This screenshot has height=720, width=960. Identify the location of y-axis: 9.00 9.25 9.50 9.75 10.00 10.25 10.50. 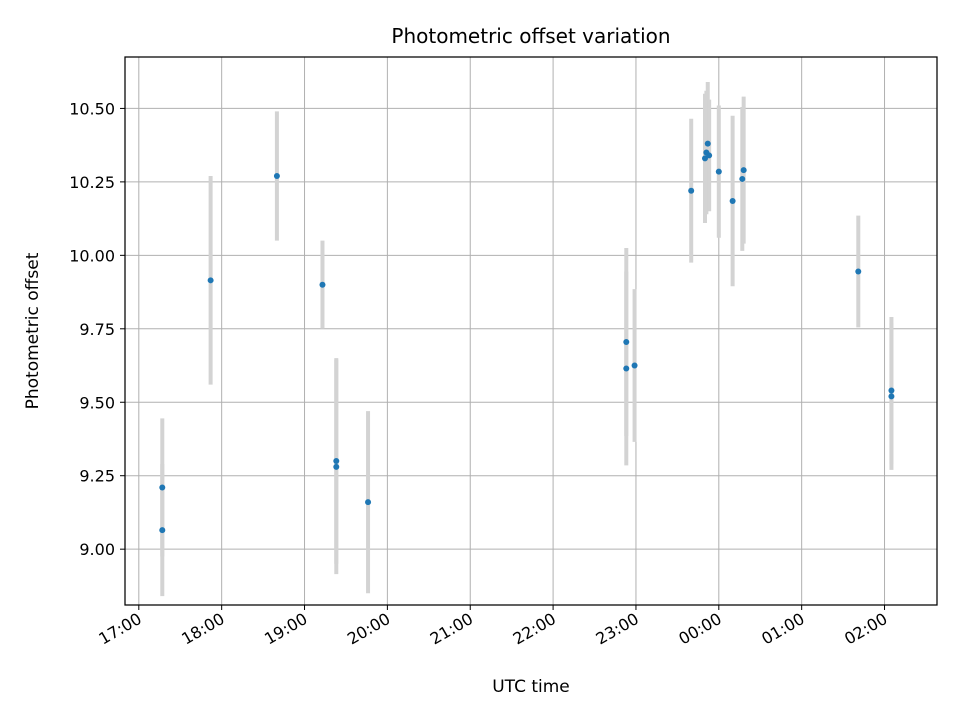
(97, 329).